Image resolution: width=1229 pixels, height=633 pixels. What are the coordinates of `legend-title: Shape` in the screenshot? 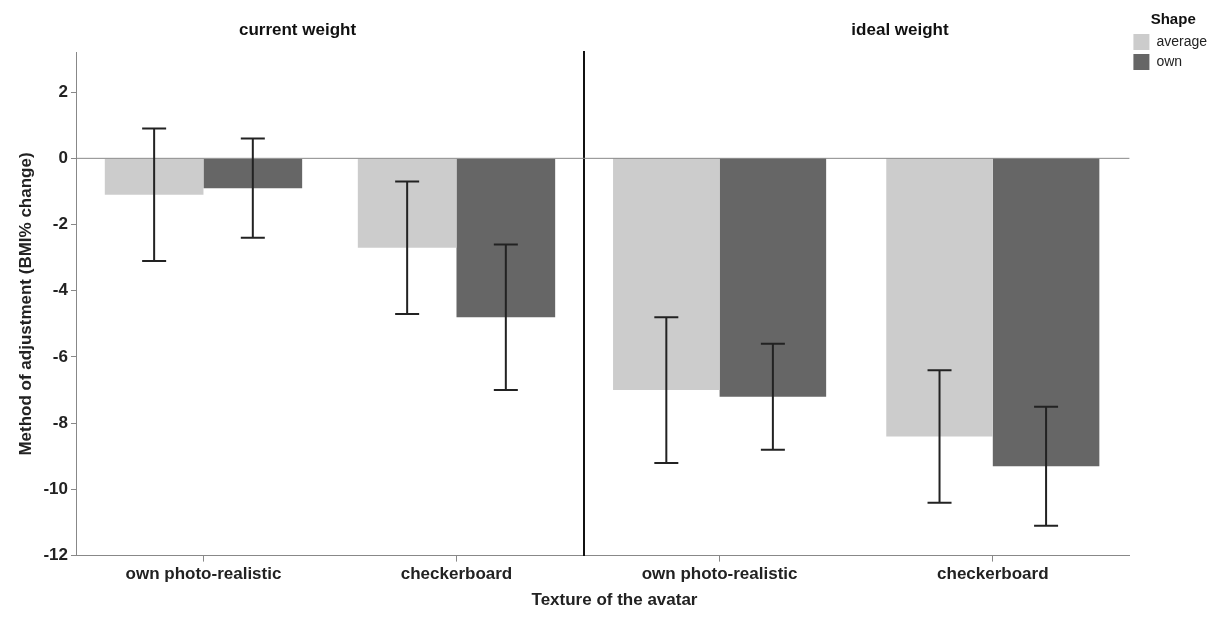 It's located at (1173, 18).